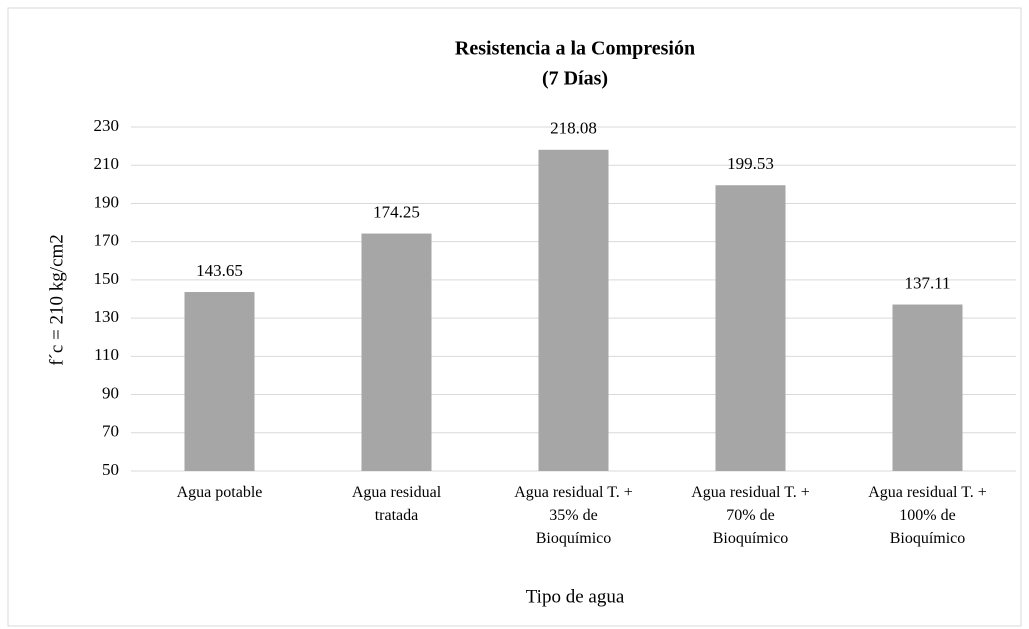  What do you see at coordinates (107, 125) in the screenshot?
I see `y-tick-label: 230` at bounding box center [107, 125].